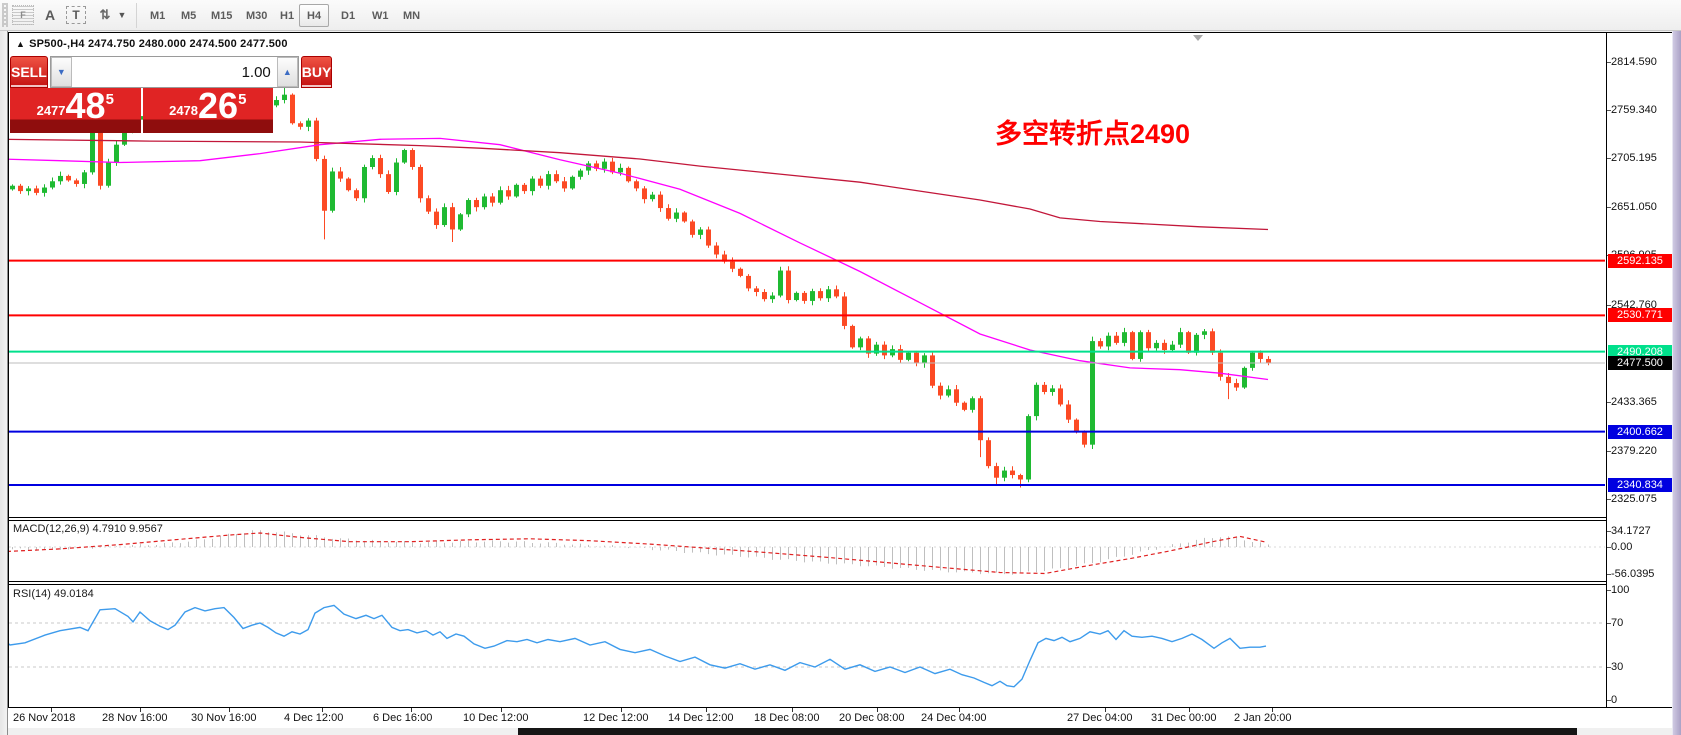 This screenshot has height=735, width=1681. What do you see at coordinates (840, 707) in the screenshot?
I see `chart-border-bottom` at bounding box center [840, 707].